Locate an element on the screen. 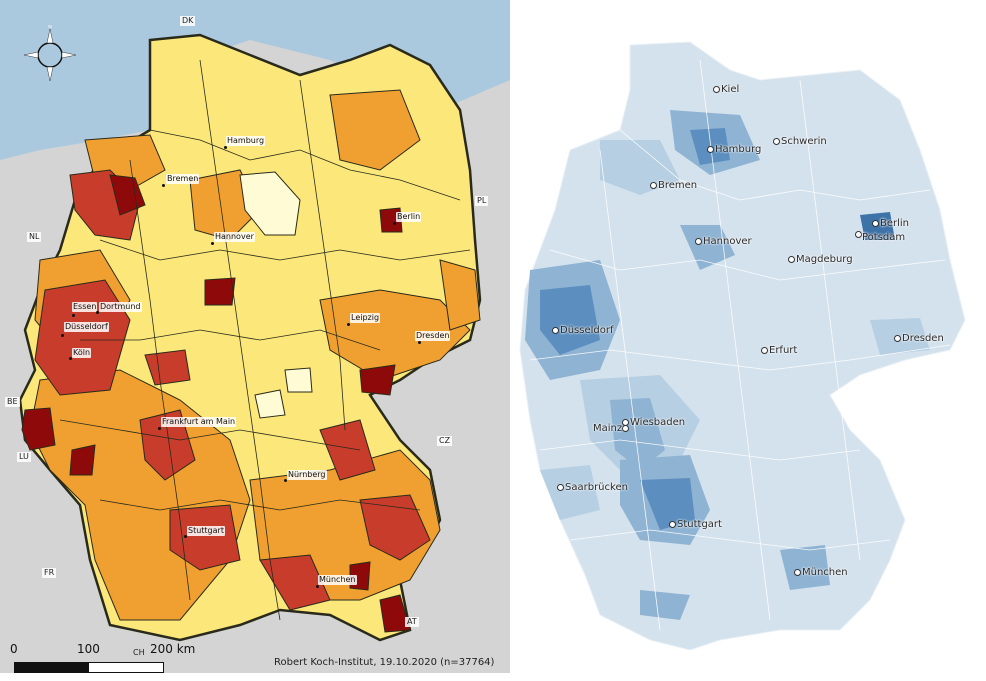 The width and height of the screenshot is (986, 681). country-label-be: BE is located at coordinates (12, 402).